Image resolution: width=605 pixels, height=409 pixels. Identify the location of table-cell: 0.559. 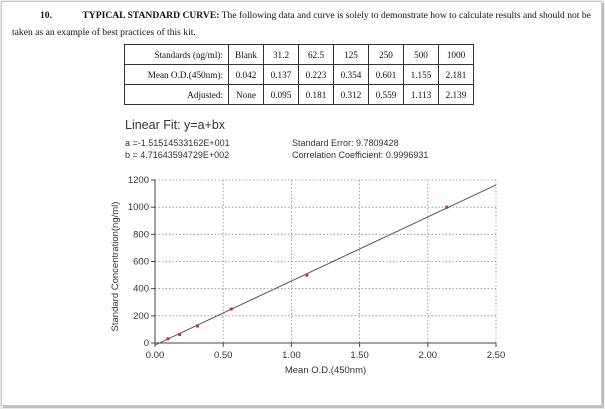
(386, 94).